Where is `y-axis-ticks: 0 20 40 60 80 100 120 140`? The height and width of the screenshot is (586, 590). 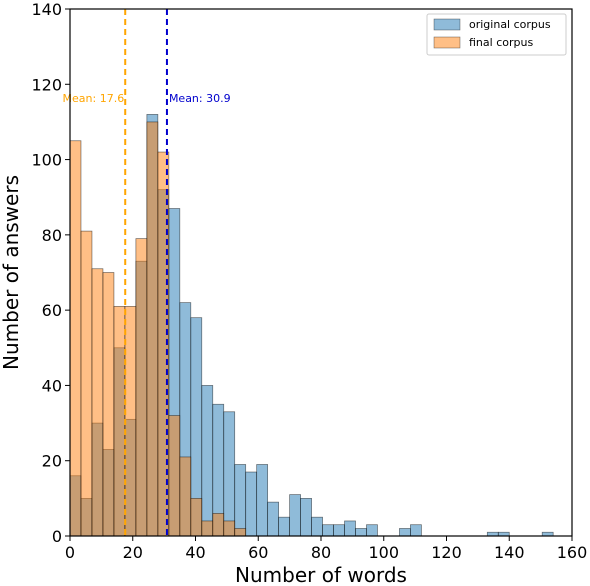
y-axis-ticks: 0 20 40 60 80 100 120 140 is located at coordinates (50, 273).